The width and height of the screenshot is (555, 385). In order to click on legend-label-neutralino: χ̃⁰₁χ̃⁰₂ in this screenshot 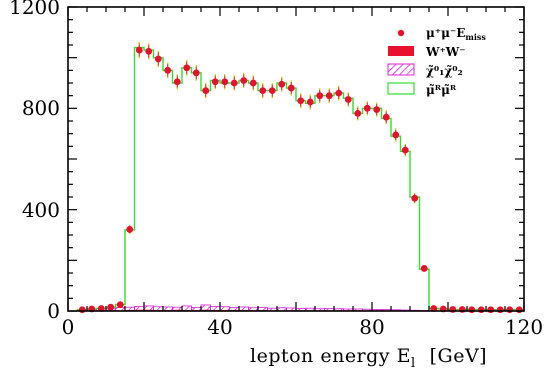, I will do `click(444, 71)`.